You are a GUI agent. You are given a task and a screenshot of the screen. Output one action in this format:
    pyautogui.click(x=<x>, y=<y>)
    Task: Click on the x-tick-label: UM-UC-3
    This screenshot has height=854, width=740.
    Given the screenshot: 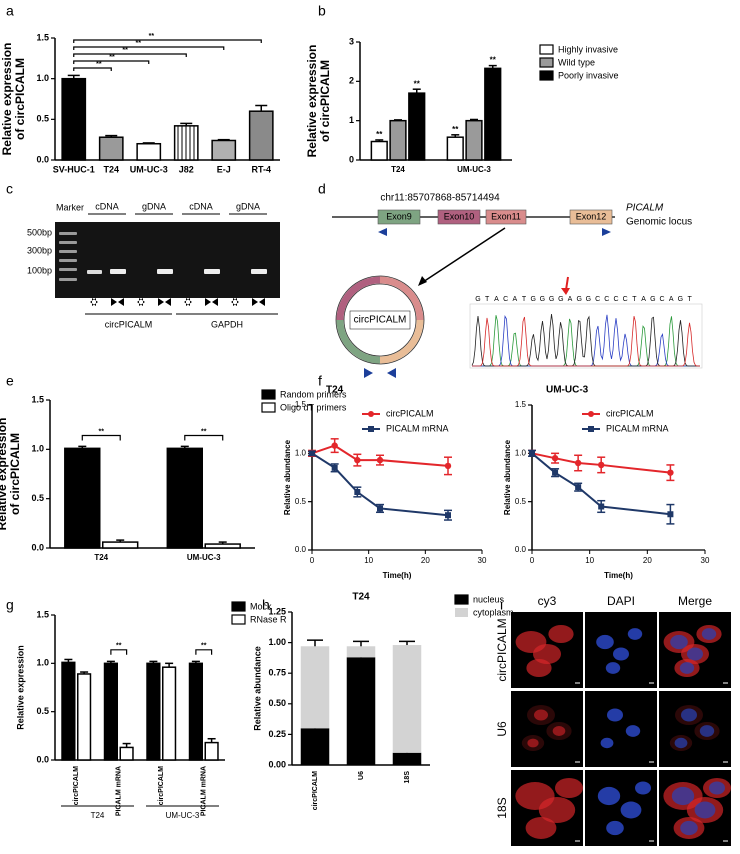 What is the action you would take?
    pyautogui.click(x=149, y=169)
    